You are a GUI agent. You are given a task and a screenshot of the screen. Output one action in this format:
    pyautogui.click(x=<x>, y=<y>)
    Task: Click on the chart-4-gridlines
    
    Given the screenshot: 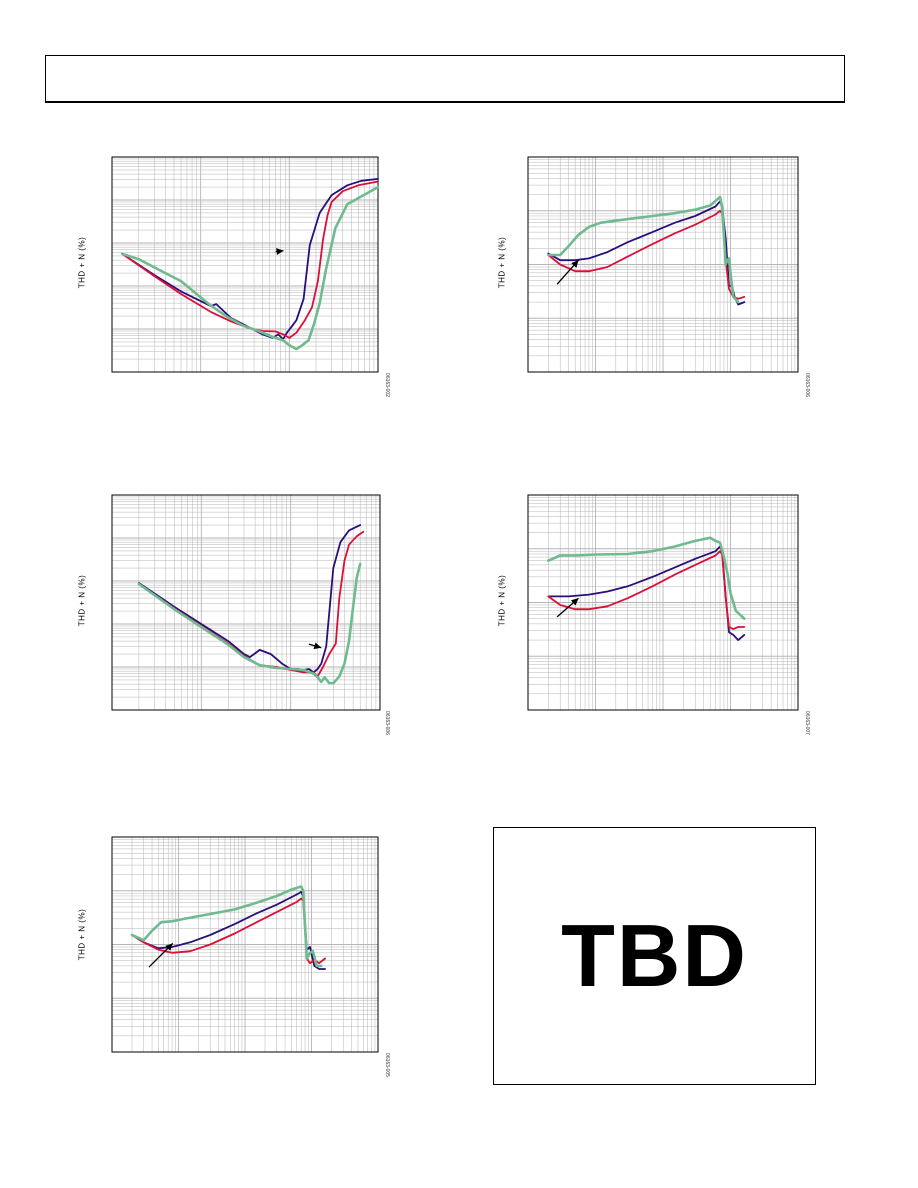 What is the action you would take?
    pyautogui.click(x=663, y=602)
    